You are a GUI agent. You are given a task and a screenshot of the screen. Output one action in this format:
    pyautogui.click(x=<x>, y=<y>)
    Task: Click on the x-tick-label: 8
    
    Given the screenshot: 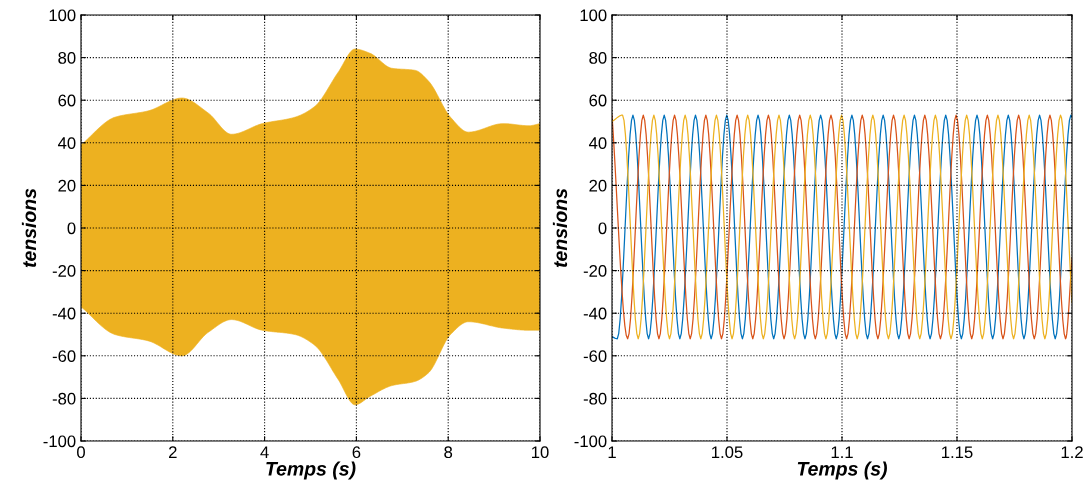 What is the action you would take?
    pyautogui.click(x=448, y=452)
    